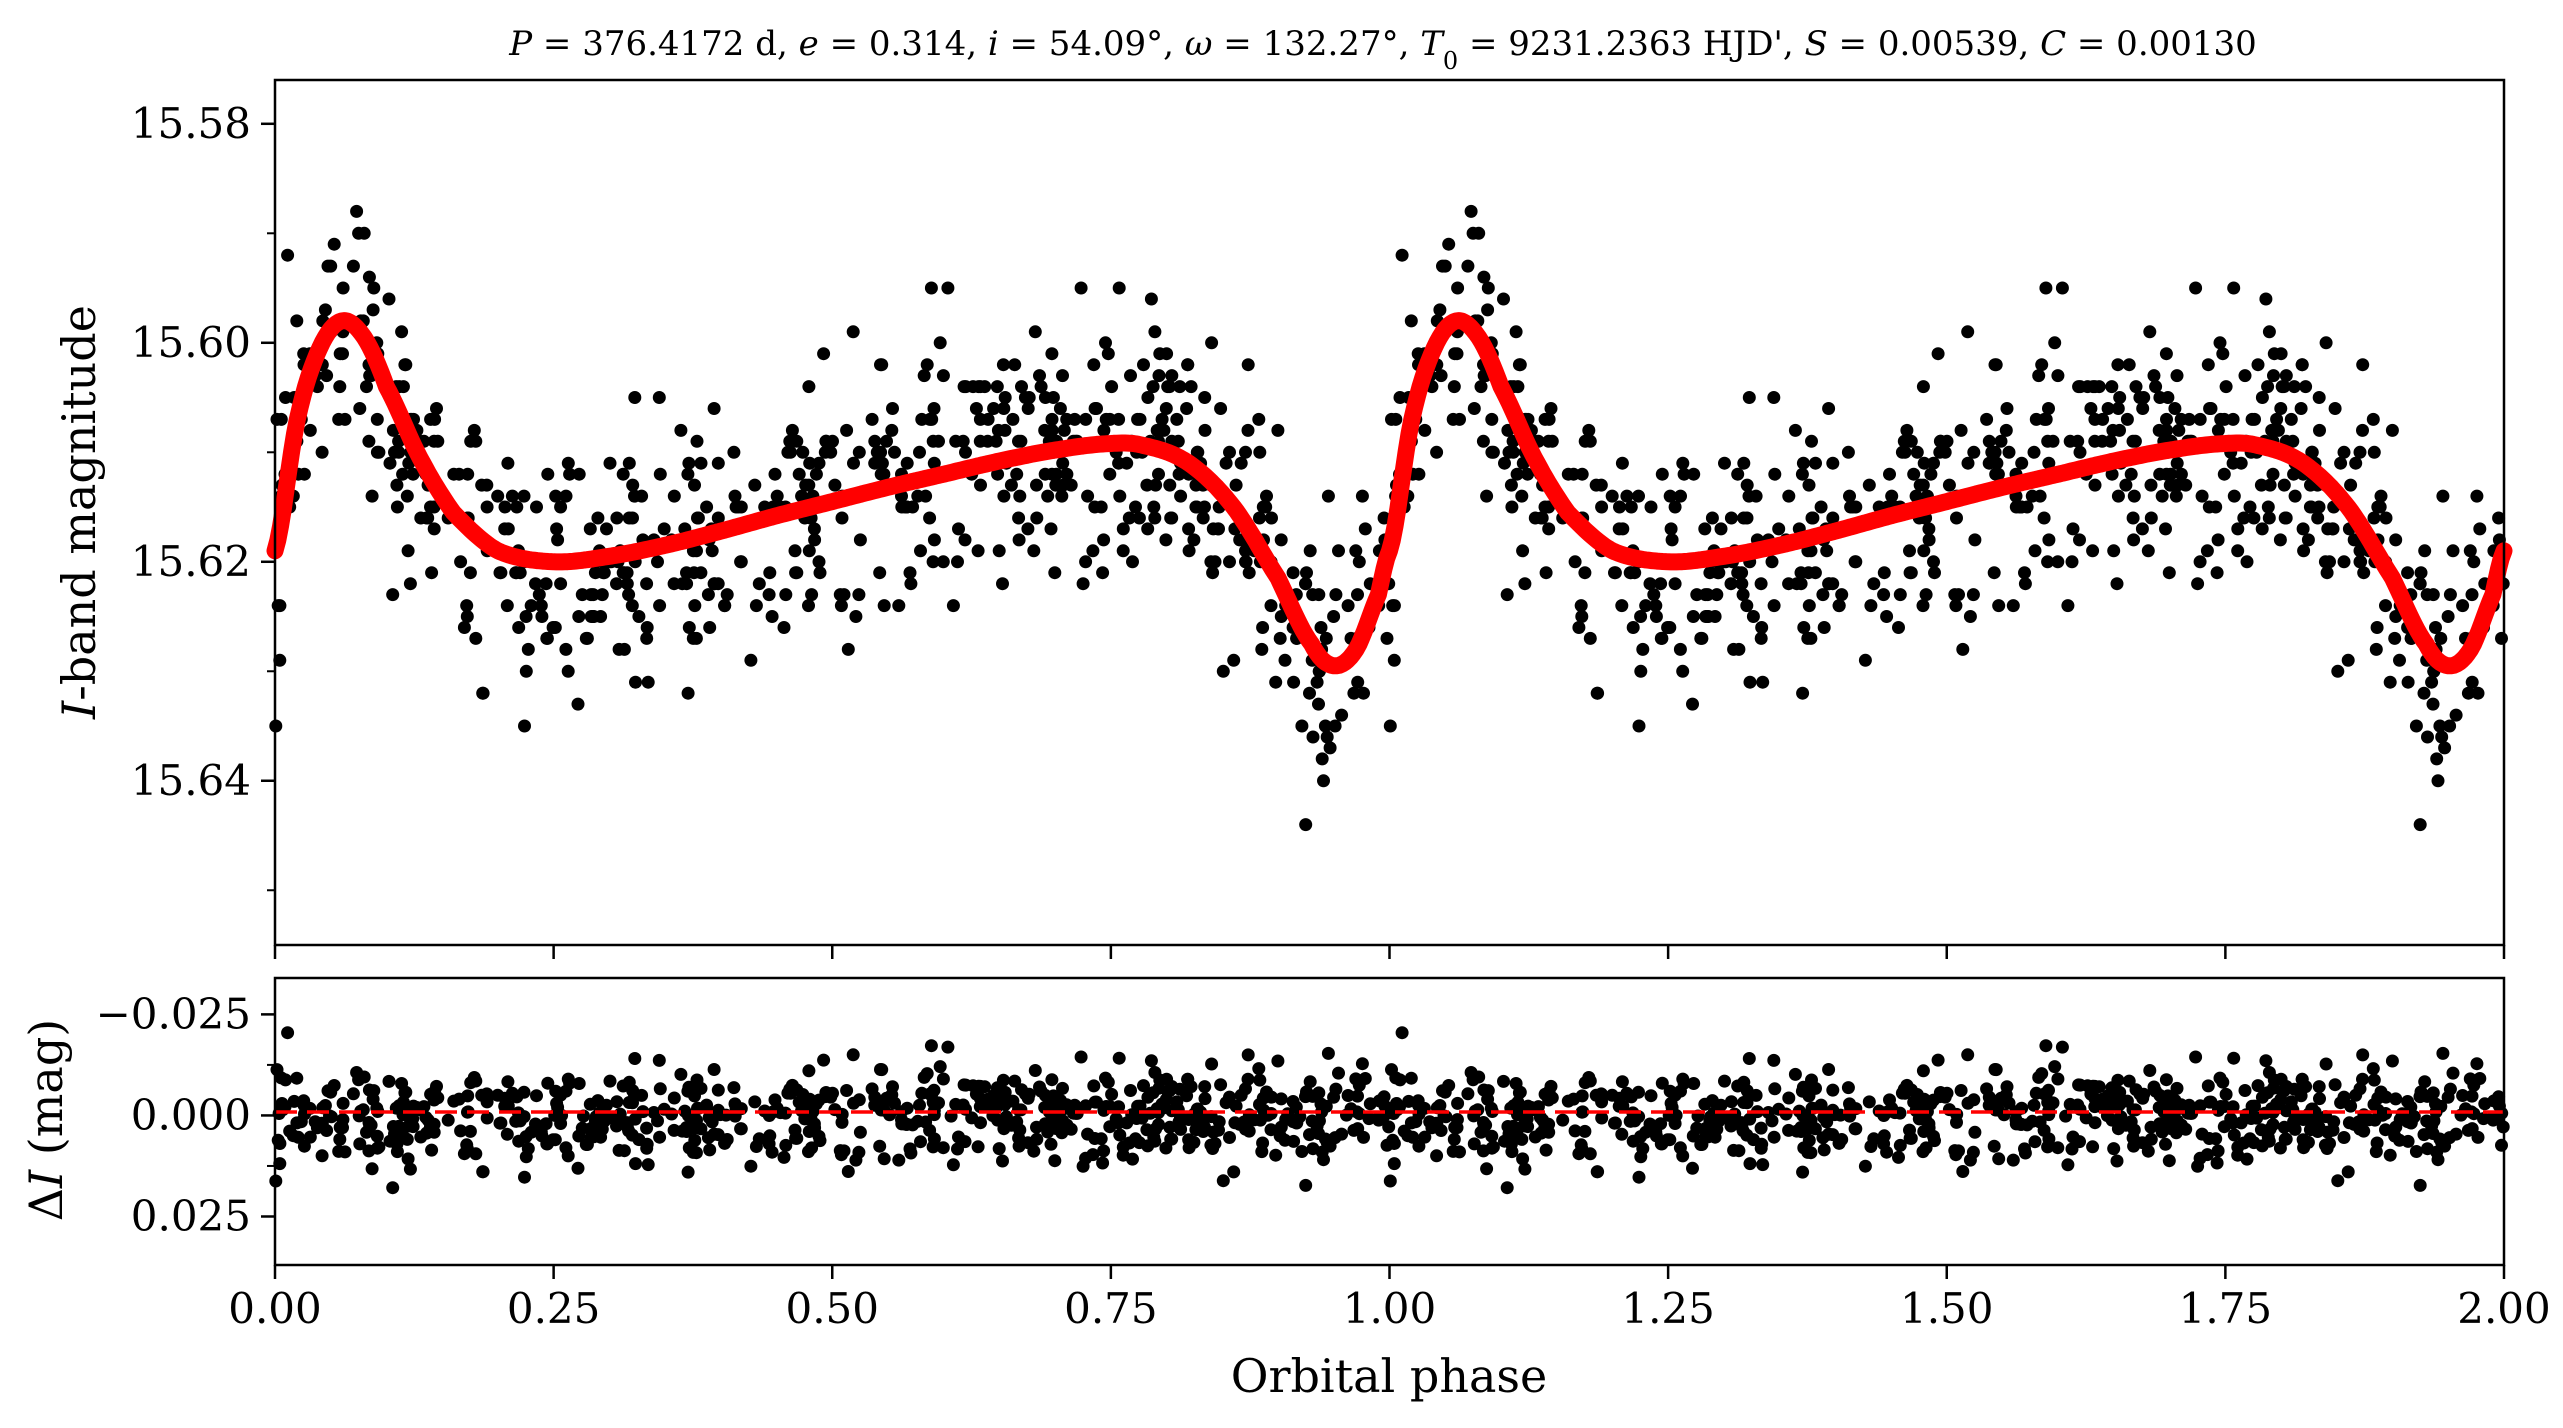 This screenshot has width=2563, height=1428. I want to click on top-y-axis-label-italic: I, so click(79, 710).